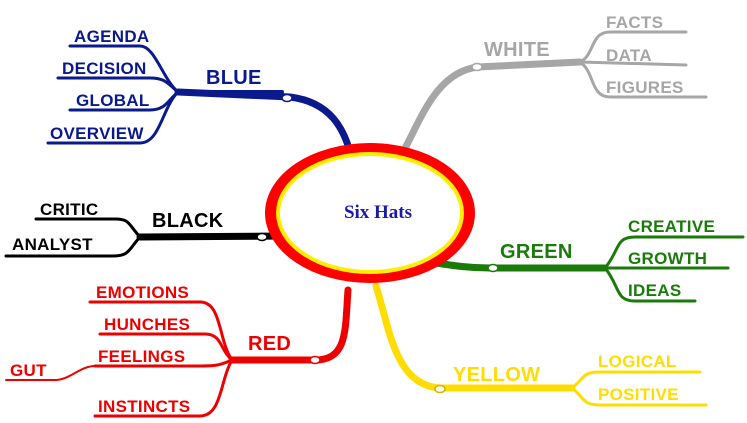  I want to click on leaf-label-global: GLOBAL, so click(113, 100).